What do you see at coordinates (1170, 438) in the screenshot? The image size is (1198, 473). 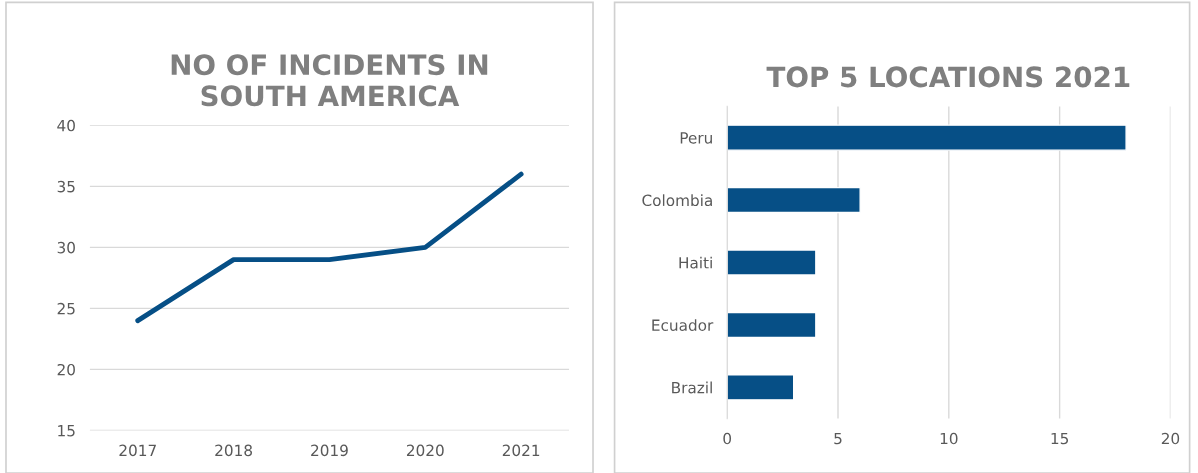 I see `x-tick-label: 20` at bounding box center [1170, 438].